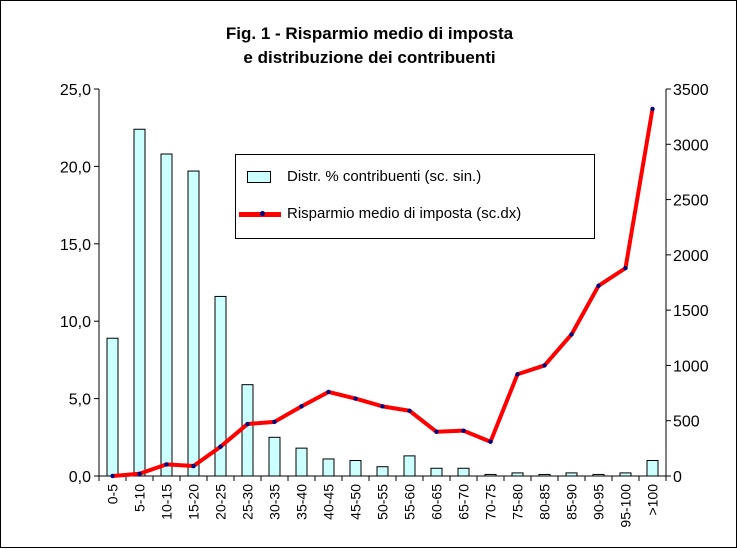 The height and width of the screenshot is (549, 737). I want to click on y-left-tick-label: 10,0, so click(75, 322).